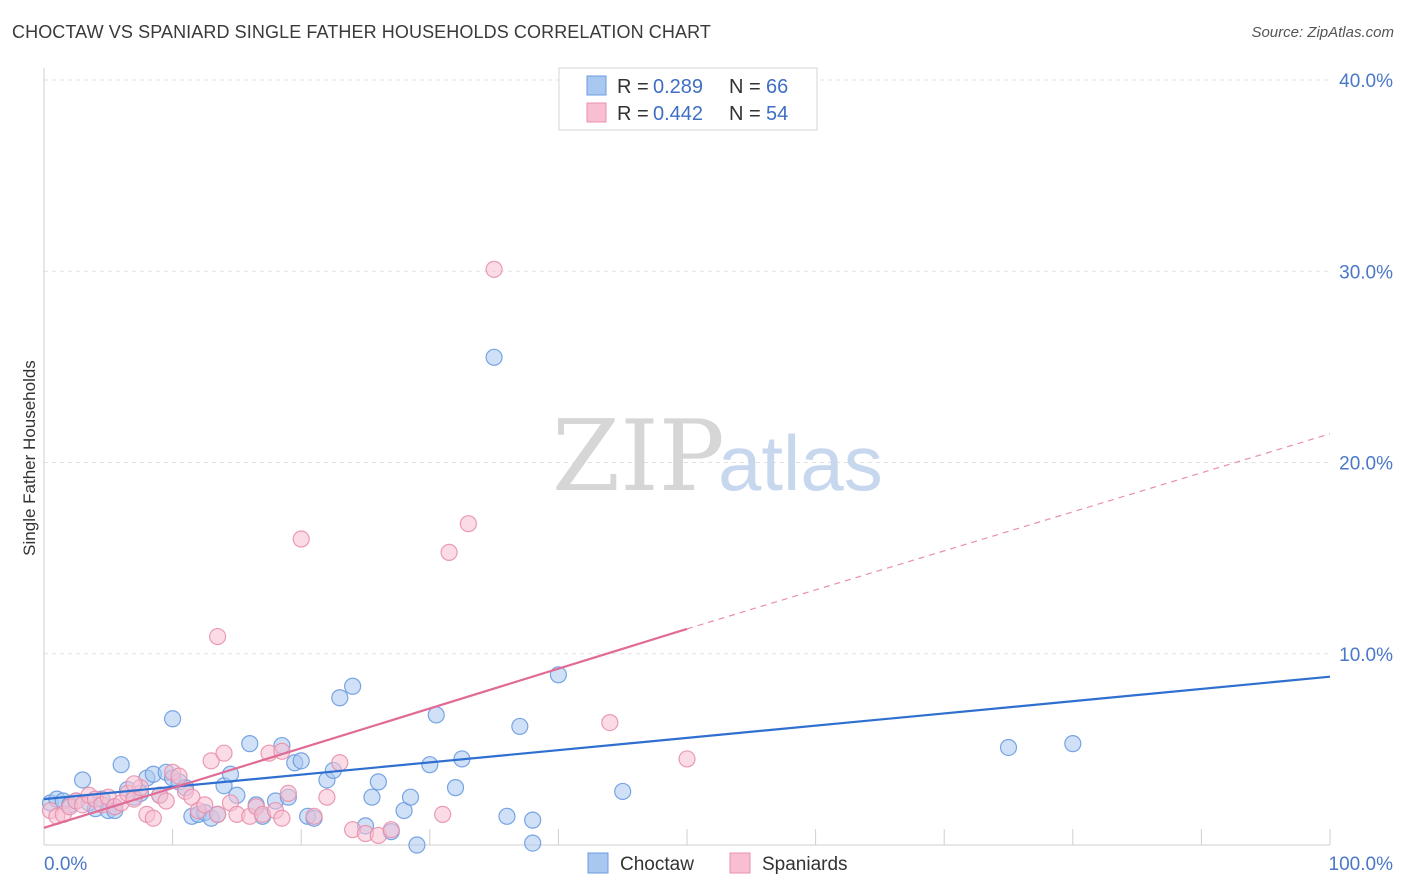 This screenshot has width=1406, height=892. What do you see at coordinates (657, 864) in the screenshot?
I see `series-label-choctaw: Choctaw` at bounding box center [657, 864].